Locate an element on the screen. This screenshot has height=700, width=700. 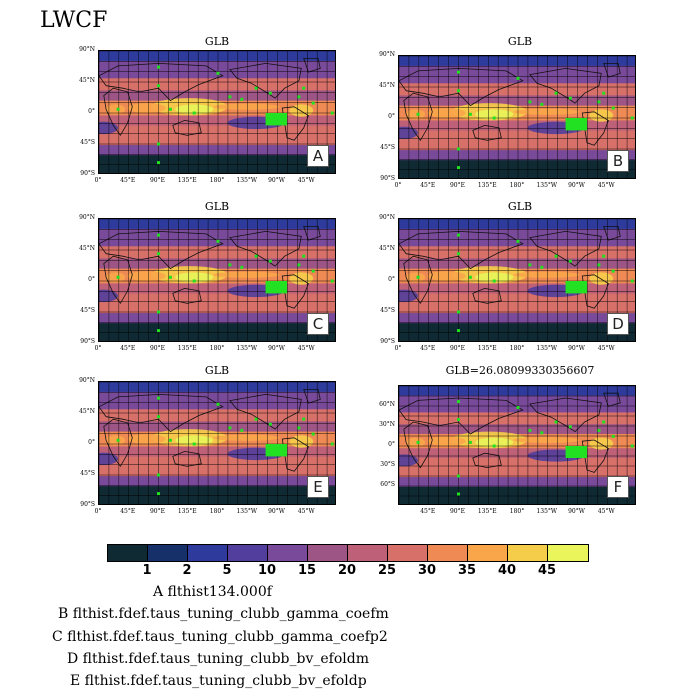
y-tick-label: 45°S is located at coordinates (387, 147).